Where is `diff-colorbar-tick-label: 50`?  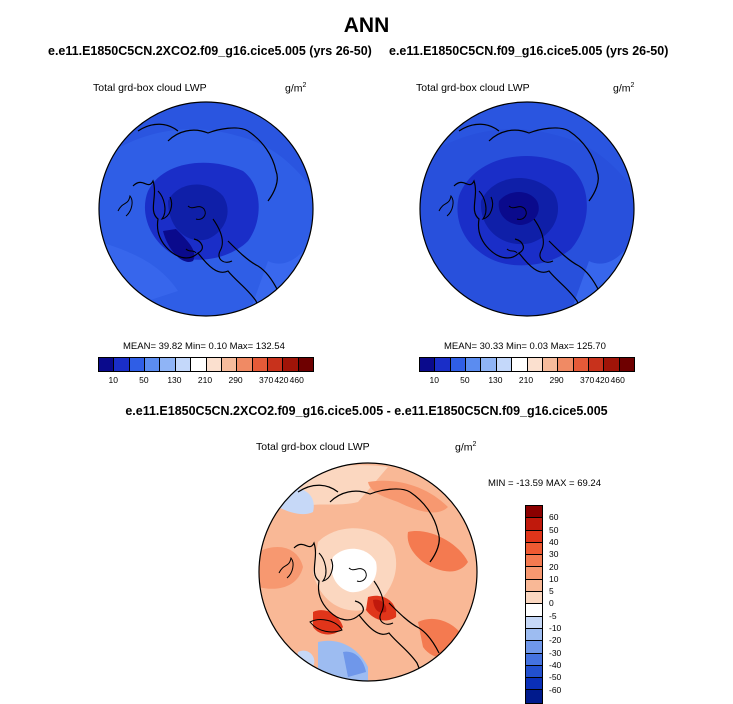 diff-colorbar-tick-label: 50 is located at coordinates (554, 529).